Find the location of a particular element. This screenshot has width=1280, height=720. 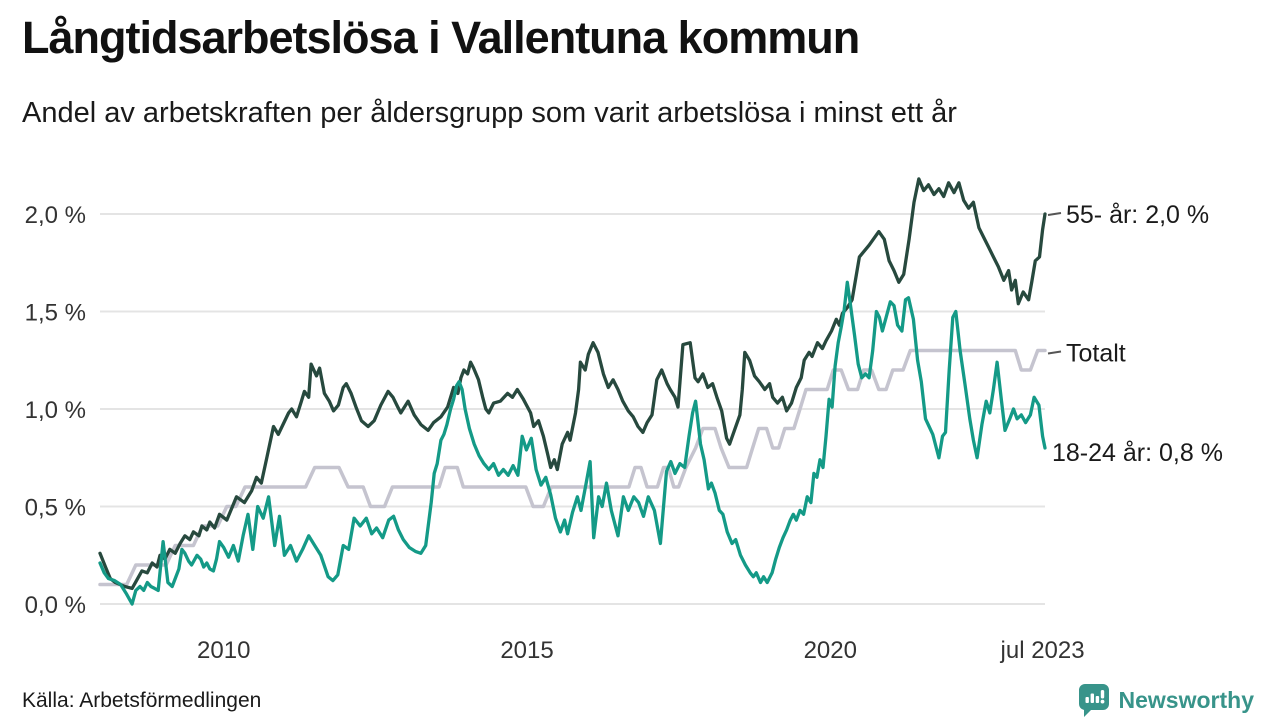

y-axis-tick-label: 1,0 % is located at coordinates (55, 410).